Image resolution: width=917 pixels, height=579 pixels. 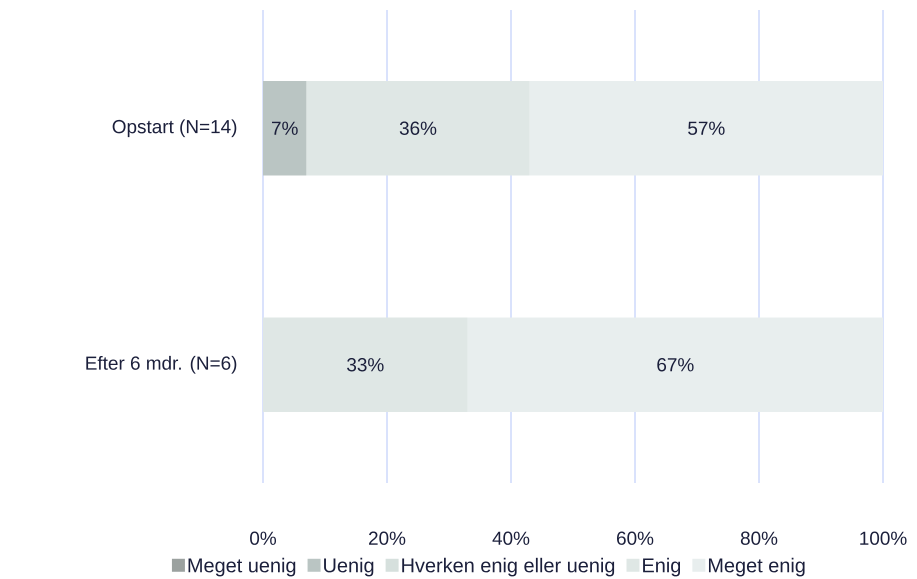 I want to click on x-tick-label: 40%, so click(x=511, y=538).